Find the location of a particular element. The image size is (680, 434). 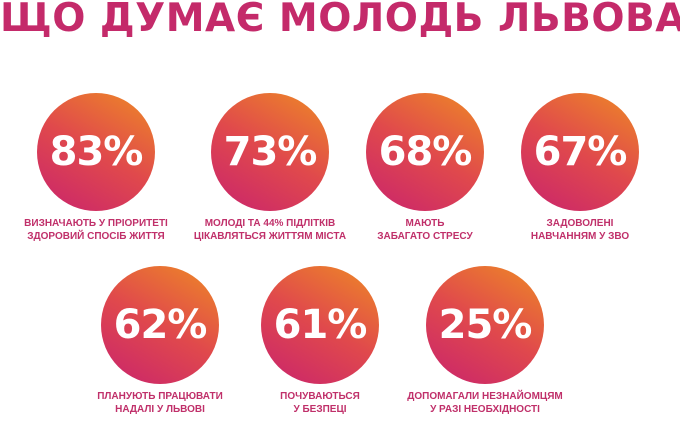

stat-value: 68% is located at coordinates (425, 152).